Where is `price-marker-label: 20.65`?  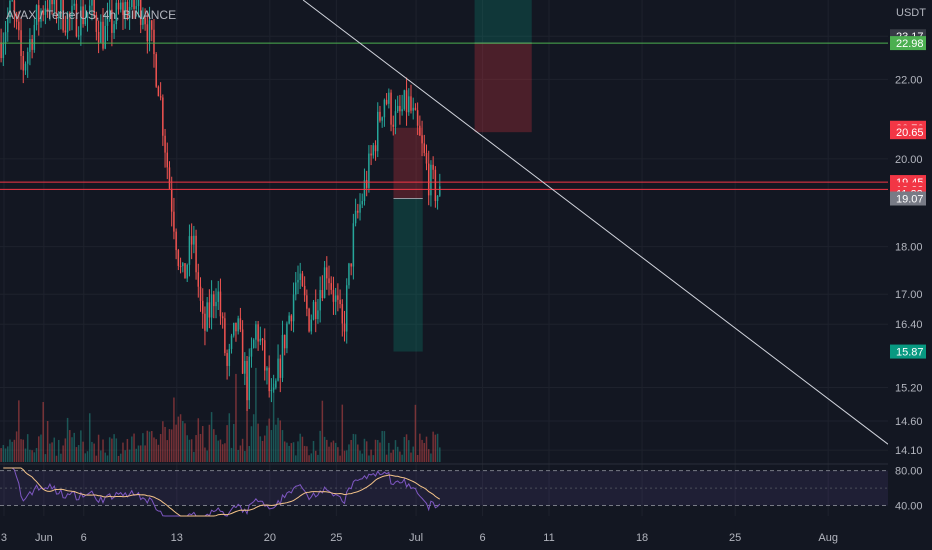 price-marker-label: 20.65 is located at coordinates (910, 133).